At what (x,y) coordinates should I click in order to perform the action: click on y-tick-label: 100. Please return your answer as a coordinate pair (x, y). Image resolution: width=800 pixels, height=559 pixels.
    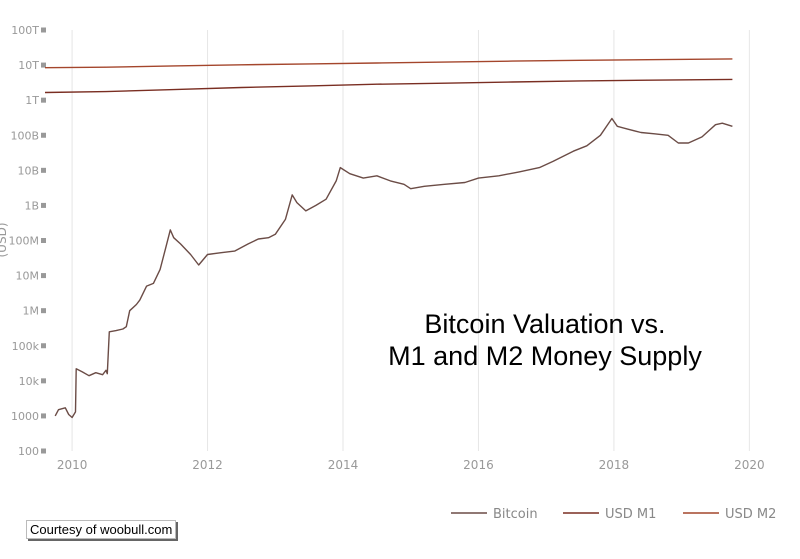
    Looking at the image, I should click on (28, 451).